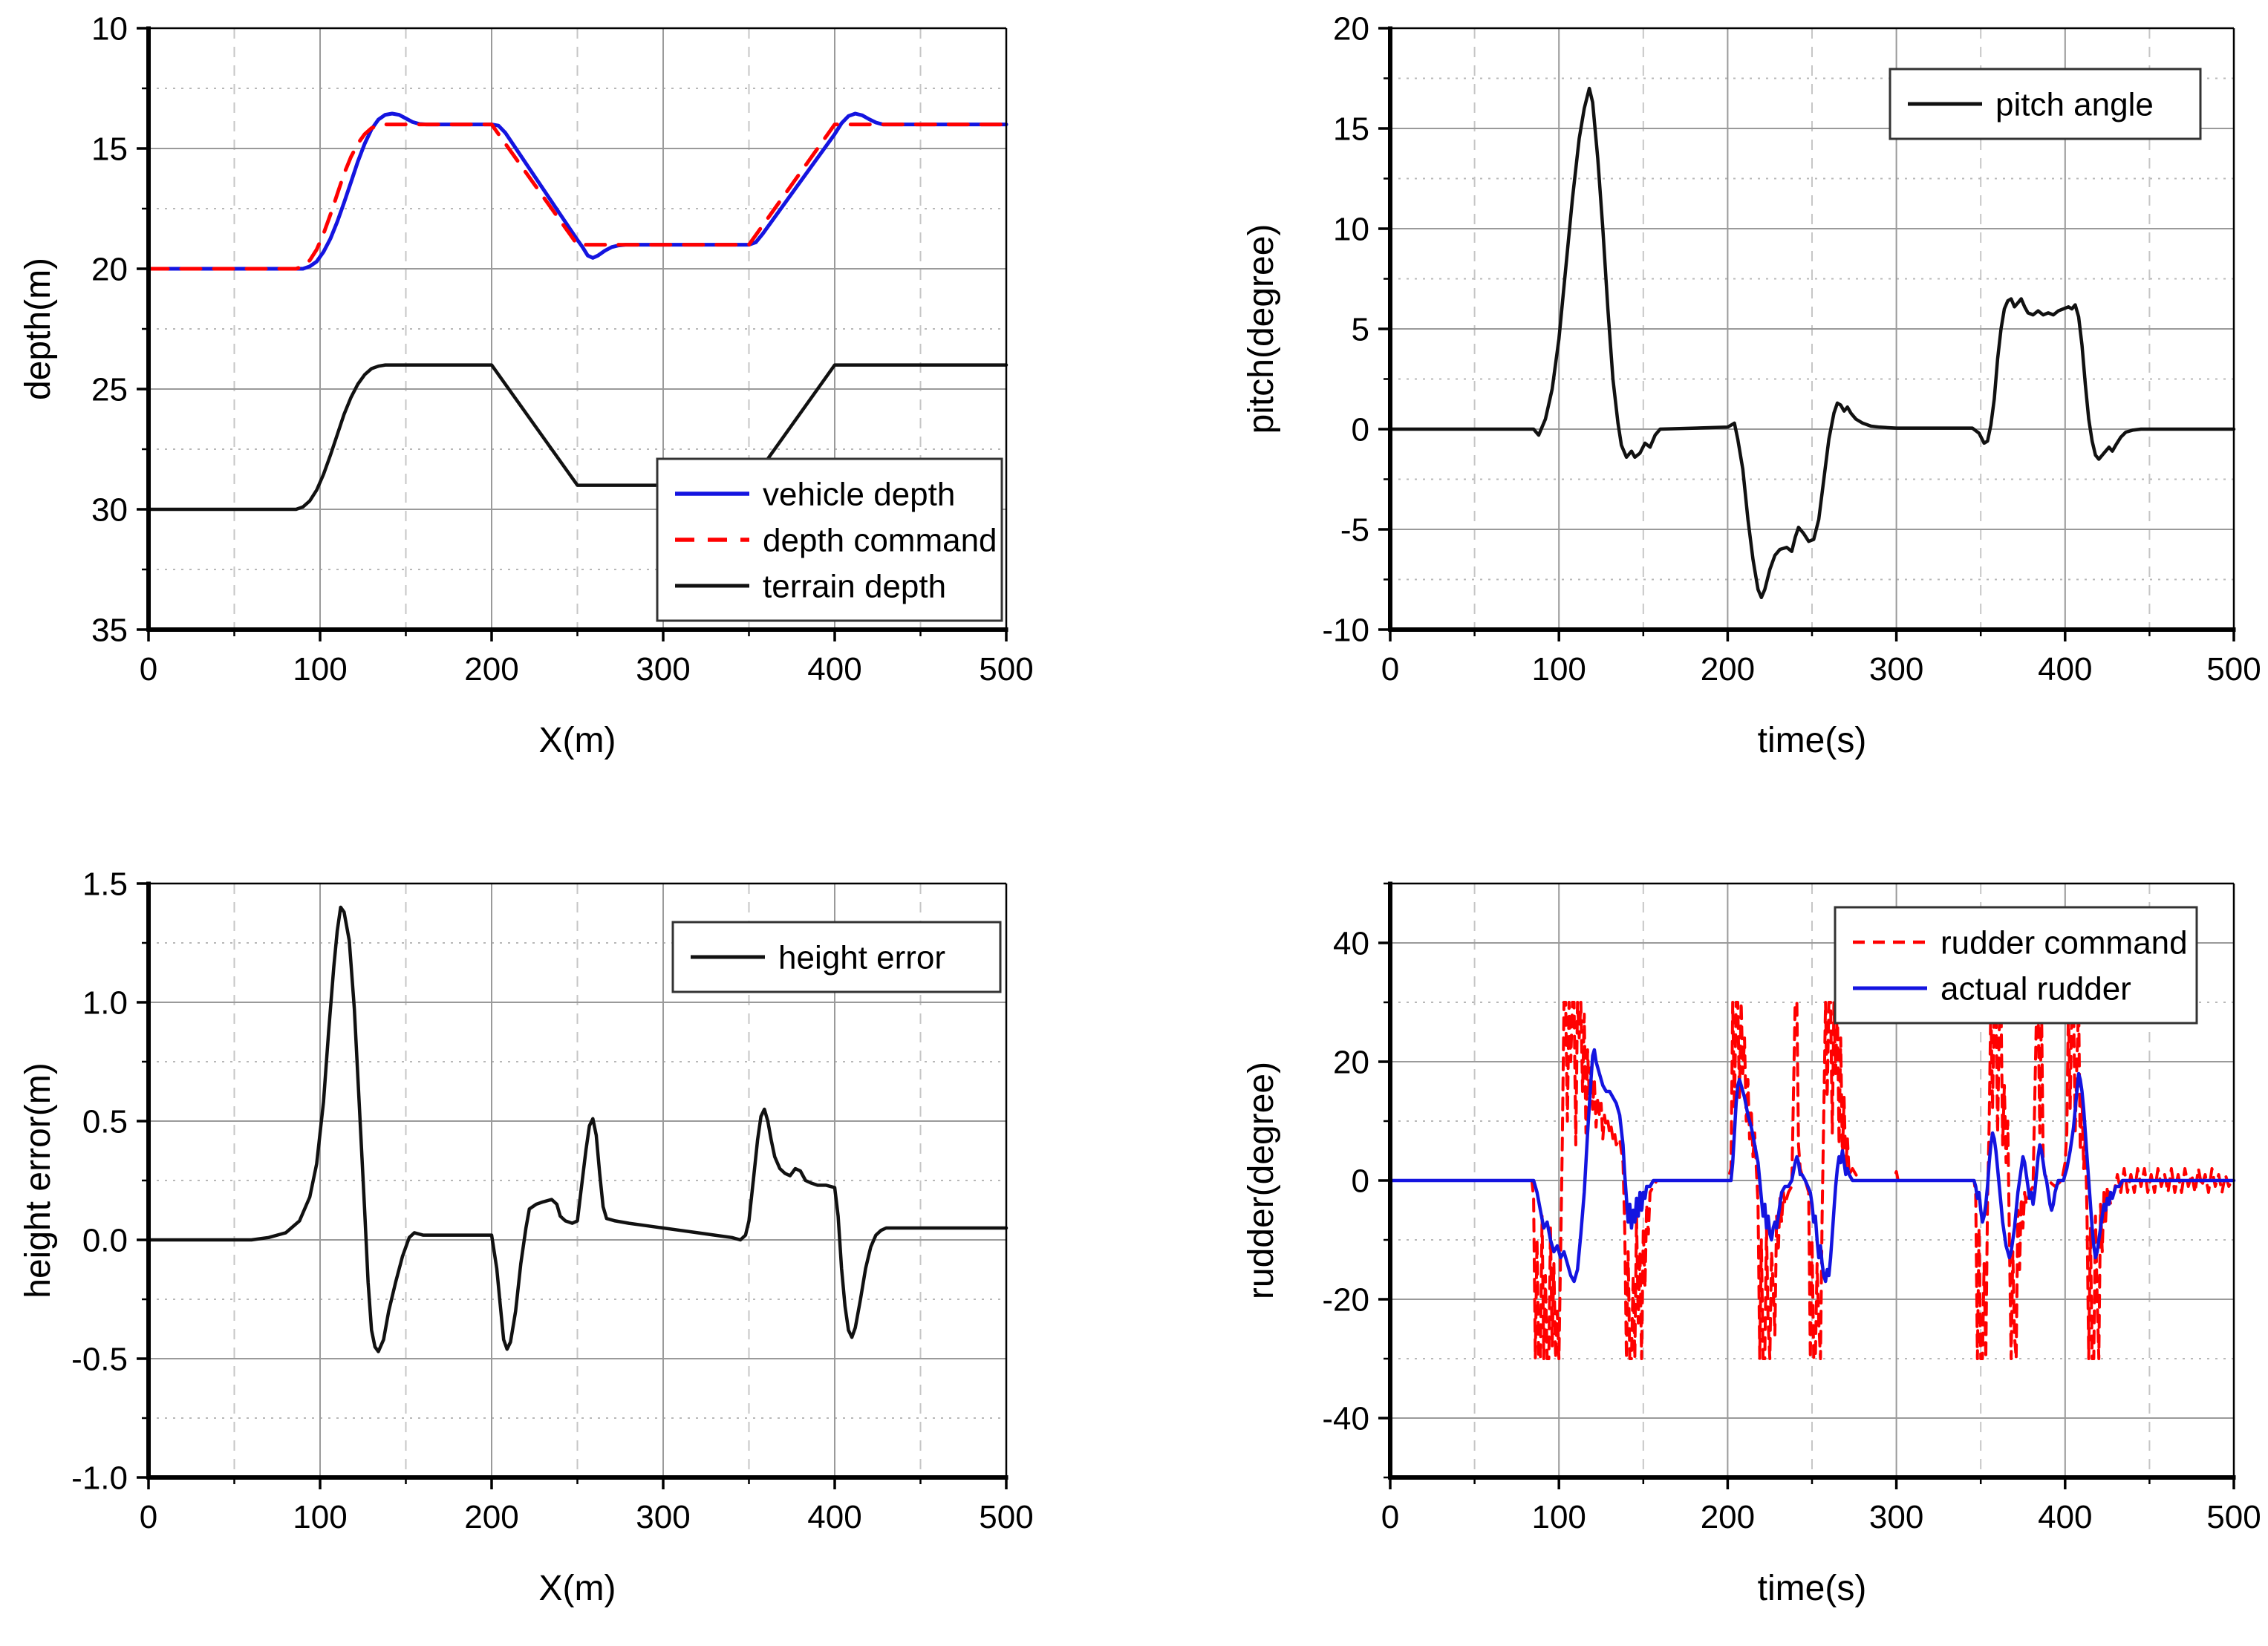 The width and height of the screenshot is (2268, 1646). What do you see at coordinates (1351, 943) in the screenshot?
I see `y-tick-label: 40` at bounding box center [1351, 943].